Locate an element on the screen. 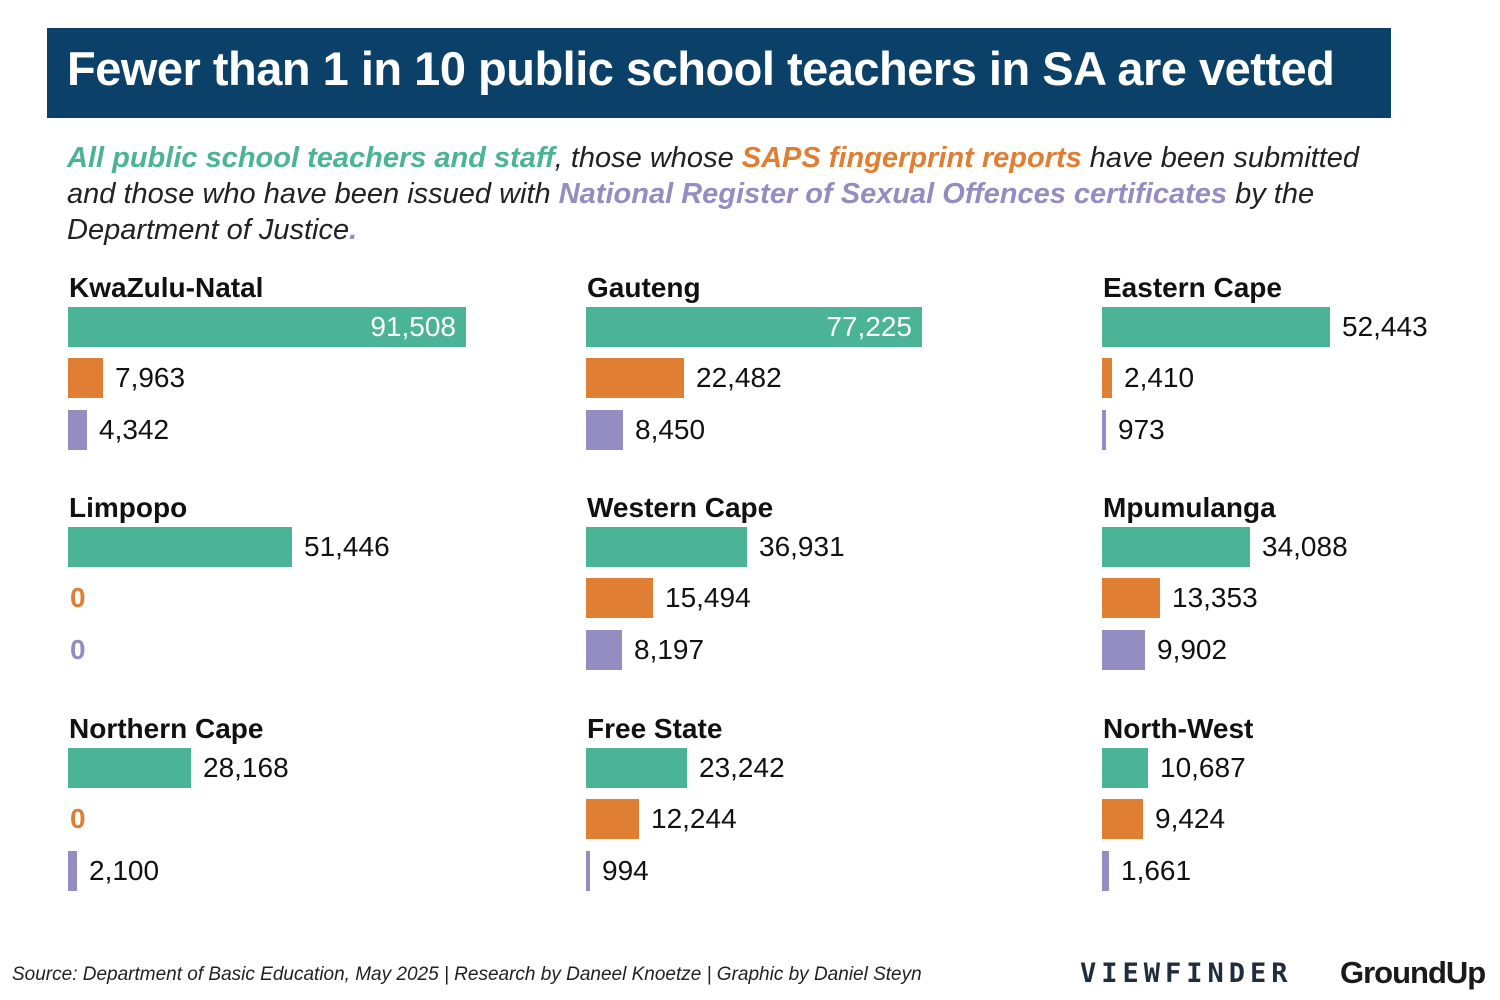 Image resolution: width=1500 pixels, height=1000 pixels. data-label: 9,424 is located at coordinates (1190, 818).